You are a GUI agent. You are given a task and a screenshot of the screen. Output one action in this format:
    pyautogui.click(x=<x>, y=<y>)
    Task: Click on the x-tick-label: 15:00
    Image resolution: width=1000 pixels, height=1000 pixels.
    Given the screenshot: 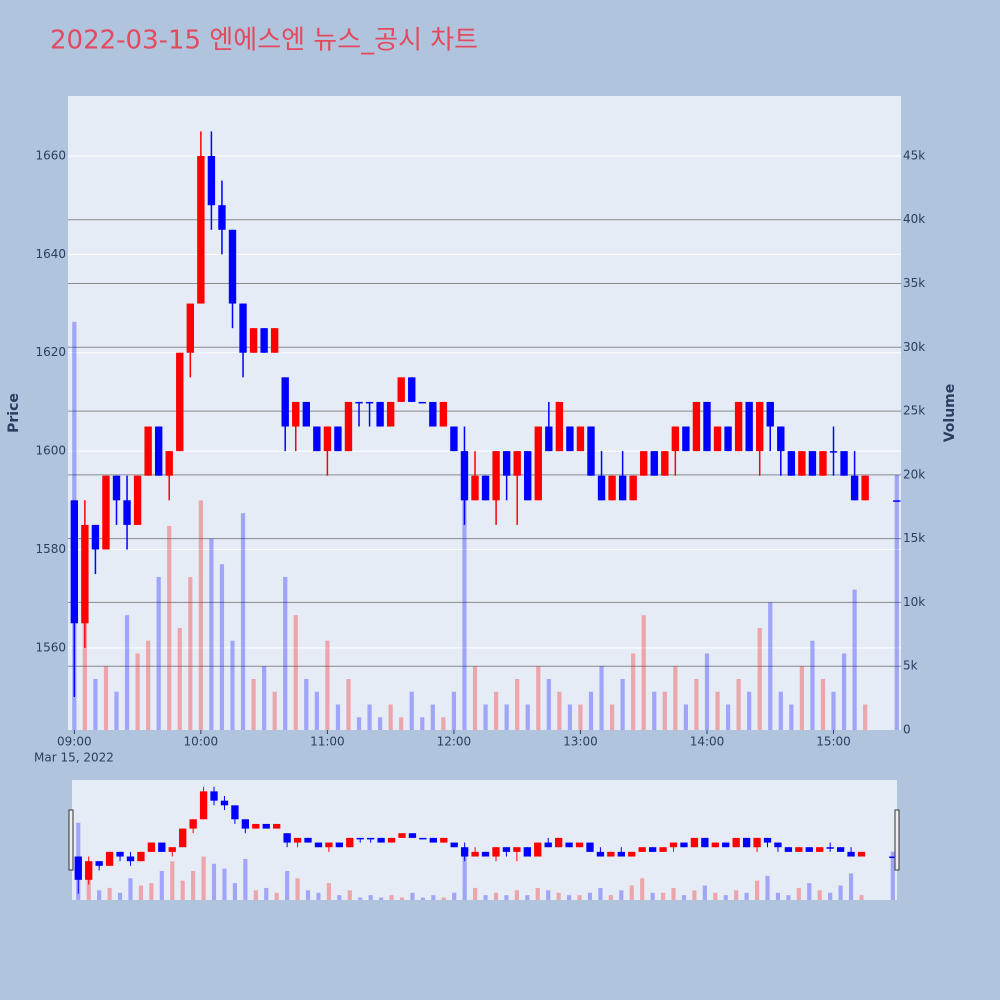 What is the action you would take?
    pyautogui.click(x=833, y=742)
    